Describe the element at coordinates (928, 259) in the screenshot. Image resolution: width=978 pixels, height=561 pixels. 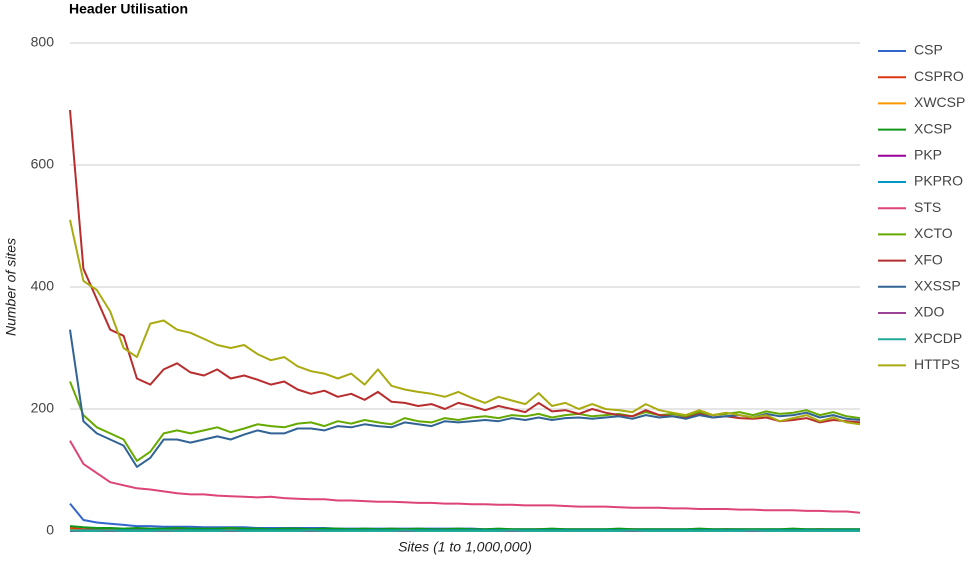
I see `legend-label: XFO` at that location.